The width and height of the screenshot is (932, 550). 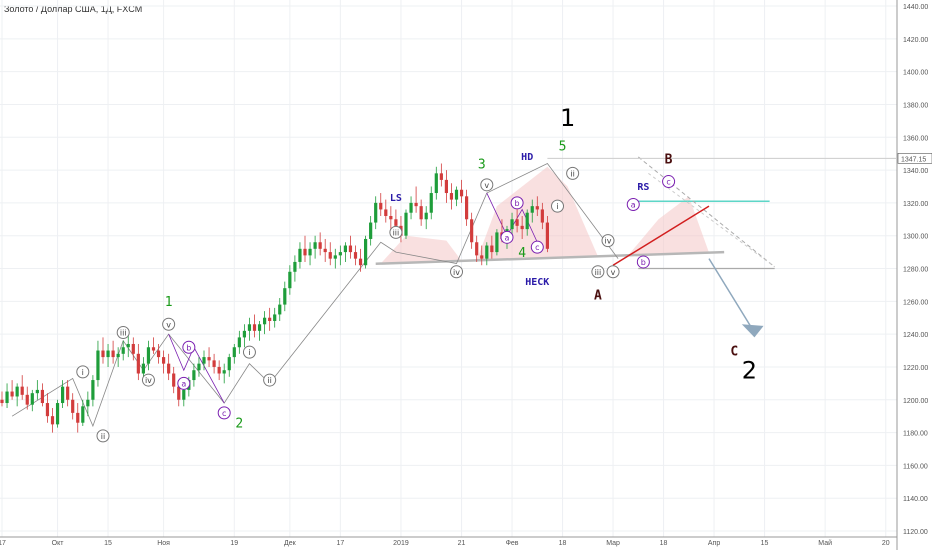 What do you see at coordinates (58, 543) in the screenshot?
I see `x-tick-label: Окт` at bounding box center [58, 543].